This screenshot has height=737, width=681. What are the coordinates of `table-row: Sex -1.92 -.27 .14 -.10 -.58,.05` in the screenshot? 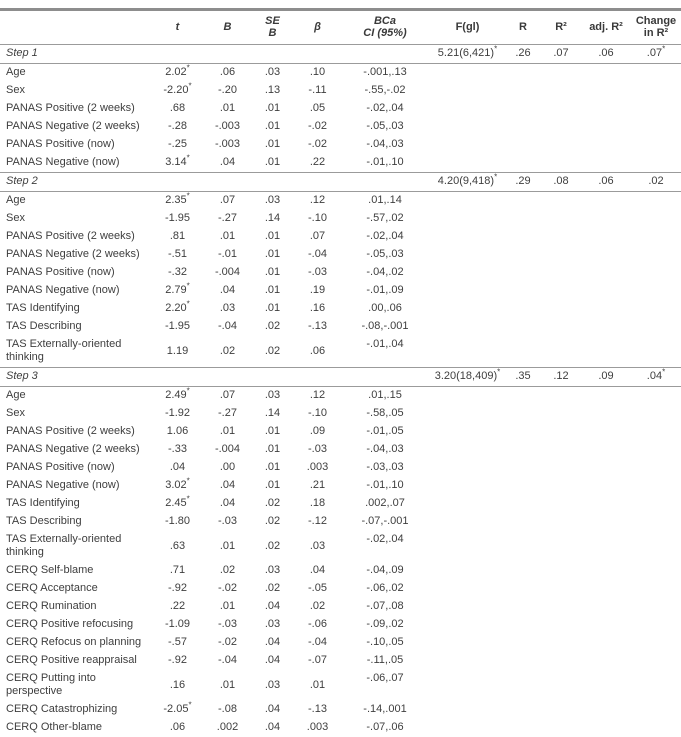 It's located at (340, 414).